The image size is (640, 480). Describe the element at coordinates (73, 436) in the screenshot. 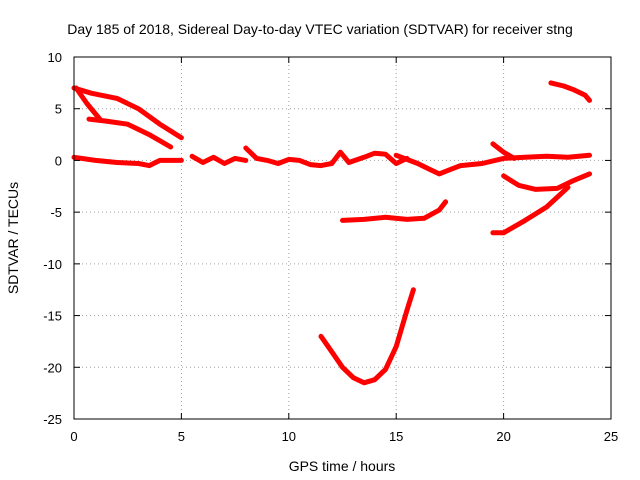

I see `x-tick-label: 0` at that location.